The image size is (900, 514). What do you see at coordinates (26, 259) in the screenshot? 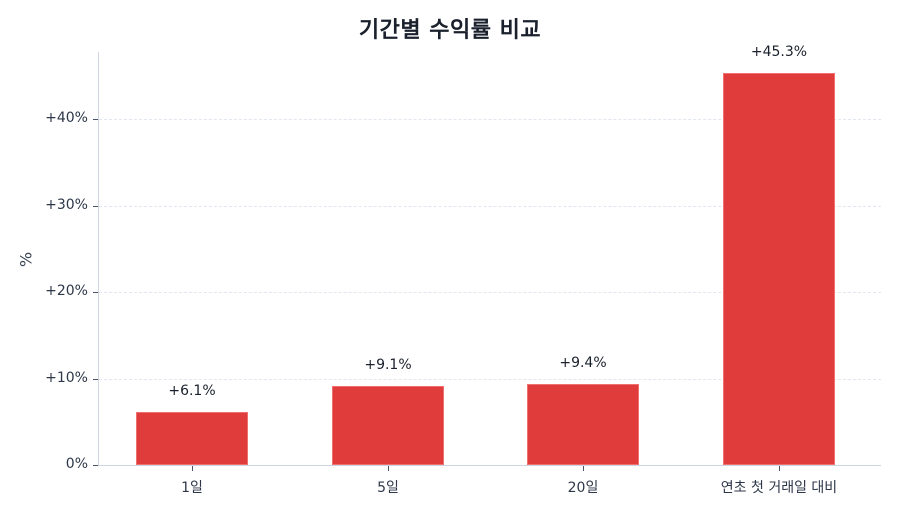
I see `y-axis-label: %` at bounding box center [26, 259].